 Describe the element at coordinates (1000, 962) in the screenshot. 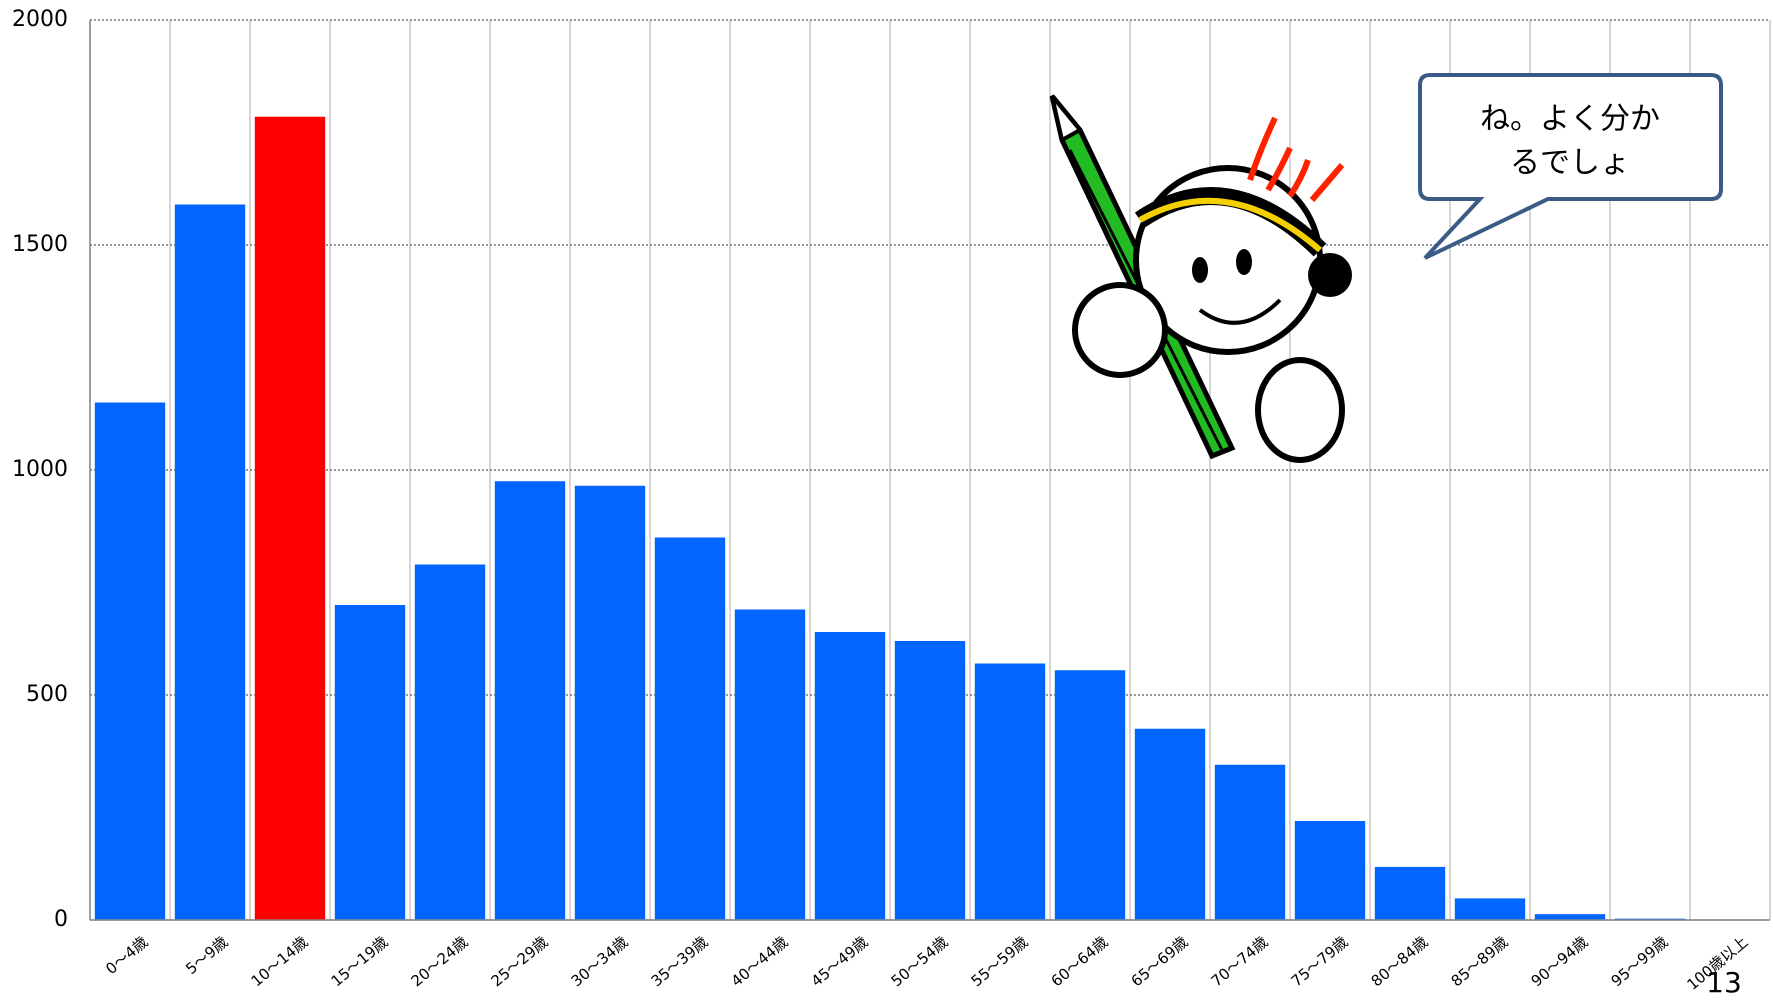

I see `x-tick-label: 55～59歳` at that location.